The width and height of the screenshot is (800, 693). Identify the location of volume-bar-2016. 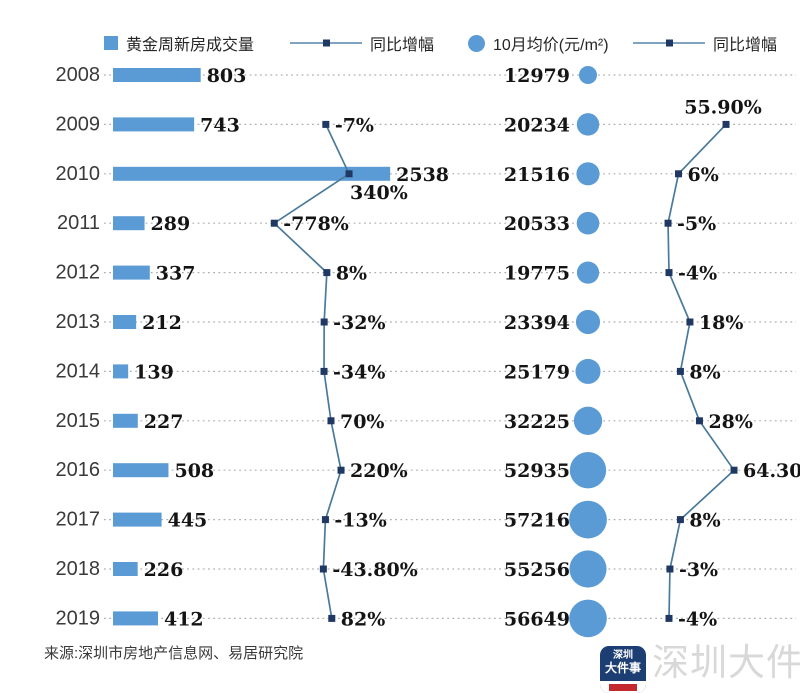
(141, 470).